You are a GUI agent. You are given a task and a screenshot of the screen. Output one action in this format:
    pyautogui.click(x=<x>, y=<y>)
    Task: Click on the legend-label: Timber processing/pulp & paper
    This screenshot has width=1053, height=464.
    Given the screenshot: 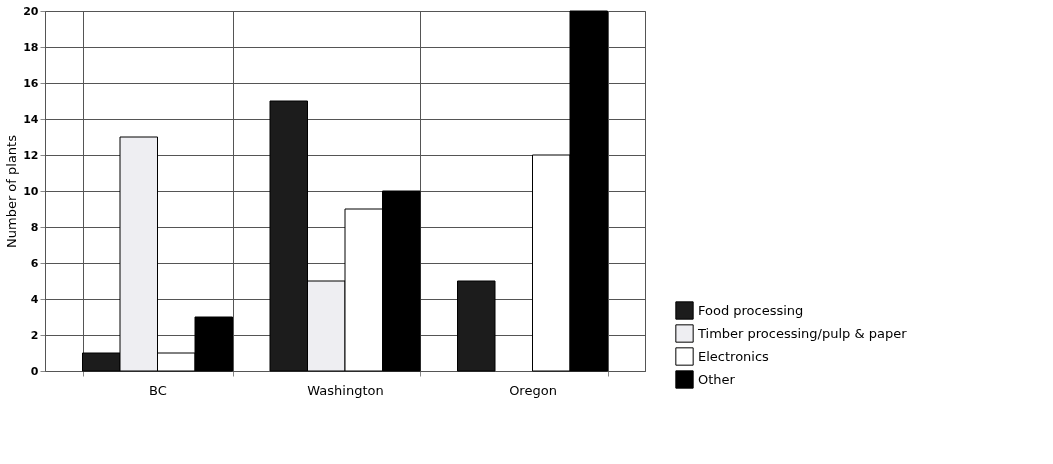 What is the action you would take?
    pyautogui.click(x=802, y=333)
    